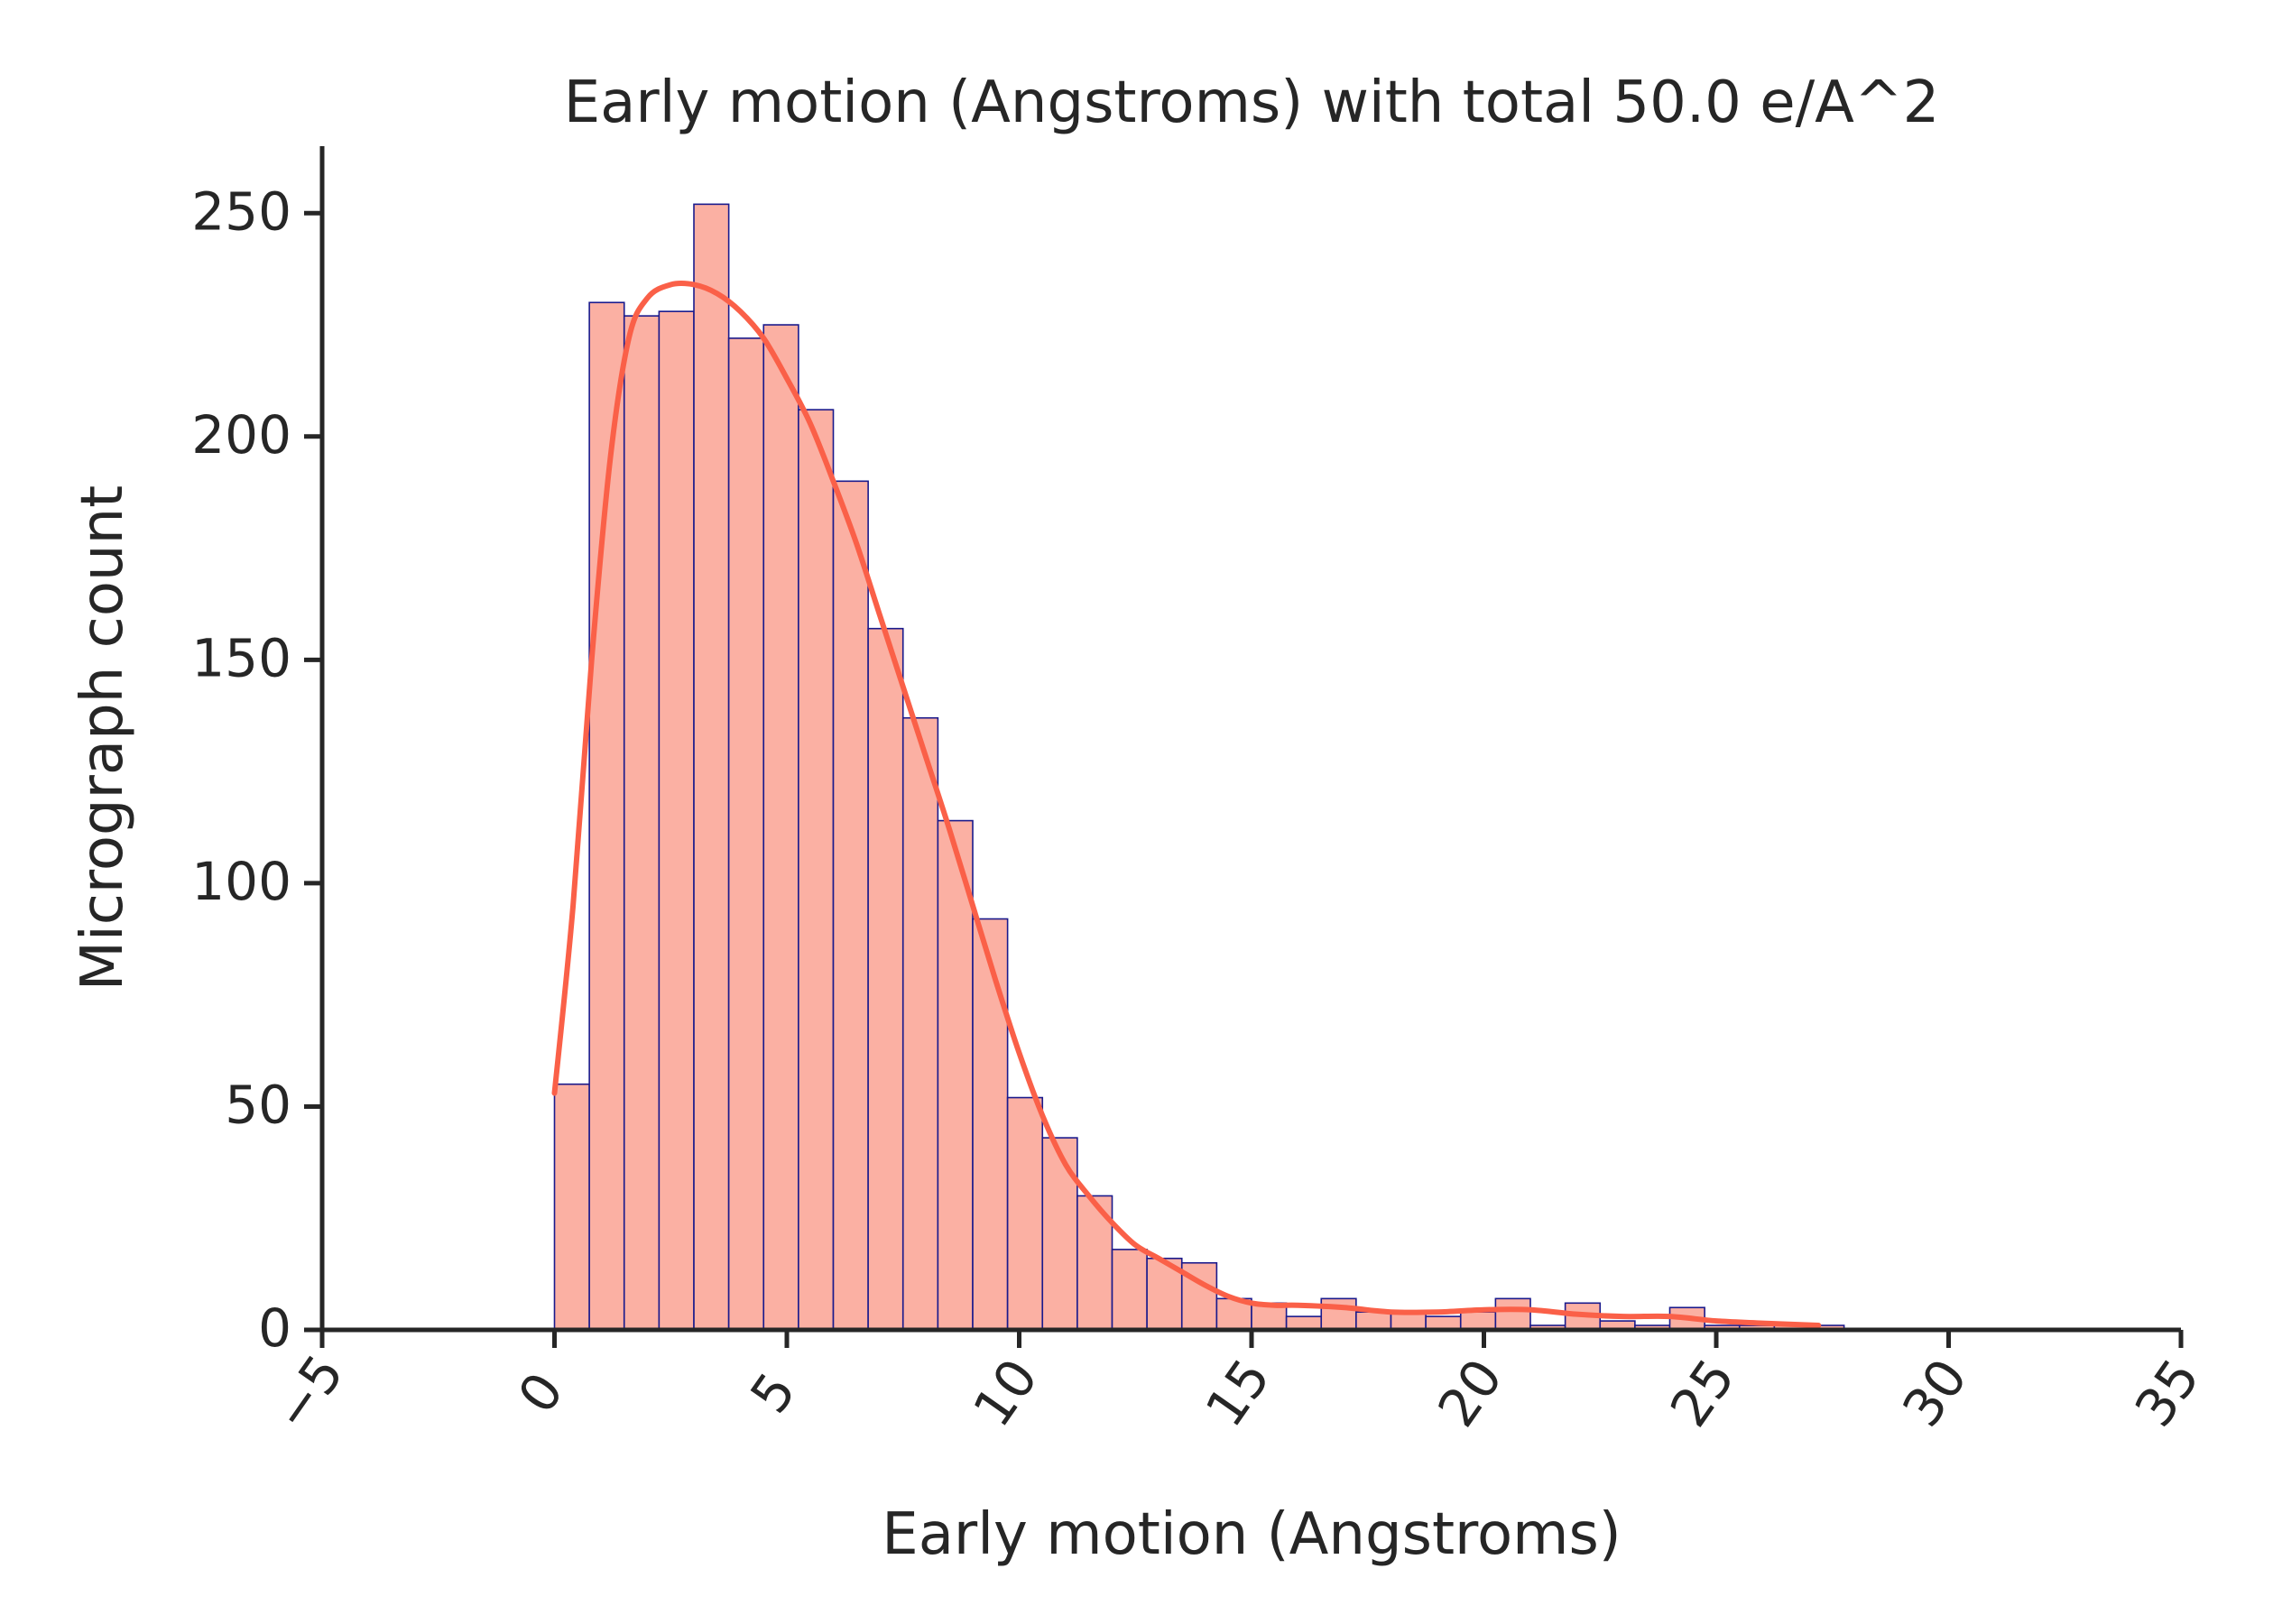 The height and width of the screenshot is (1624, 2273). Describe the element at coordinates (258, 1105) in the screenshot. I see `y-tick-label: 50` at that location.